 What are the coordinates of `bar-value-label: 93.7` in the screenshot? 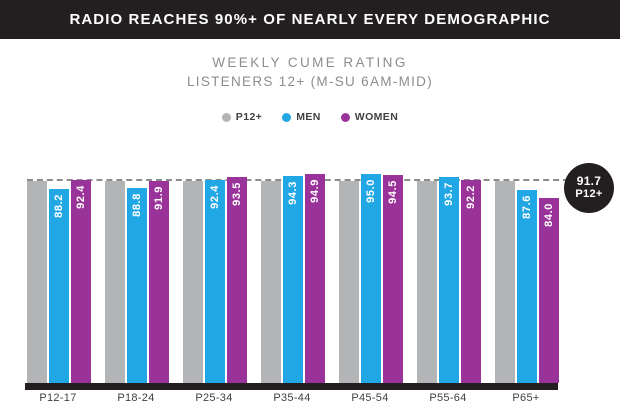 It's located at (449, 194).